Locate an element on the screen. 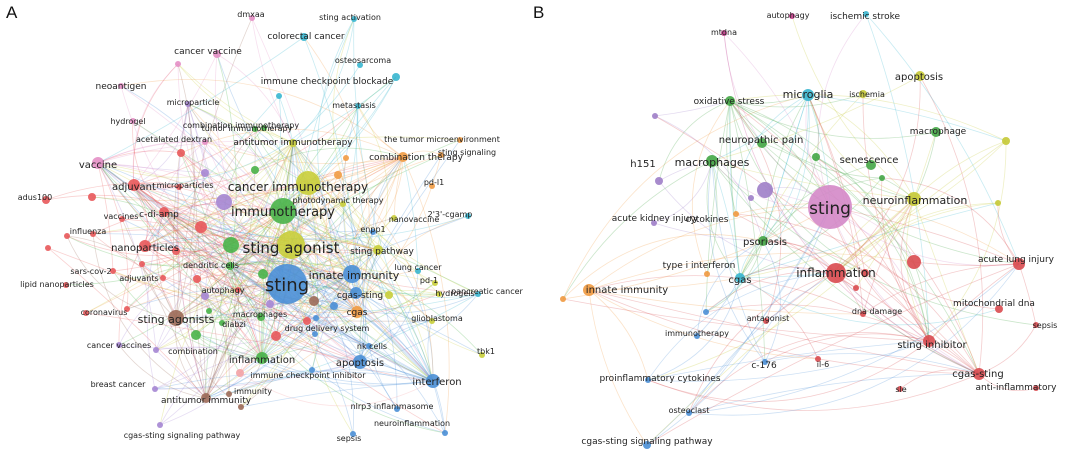 The image size is (1065, 455). node-pancreatic-cancer is located at coordinates (478, 294).